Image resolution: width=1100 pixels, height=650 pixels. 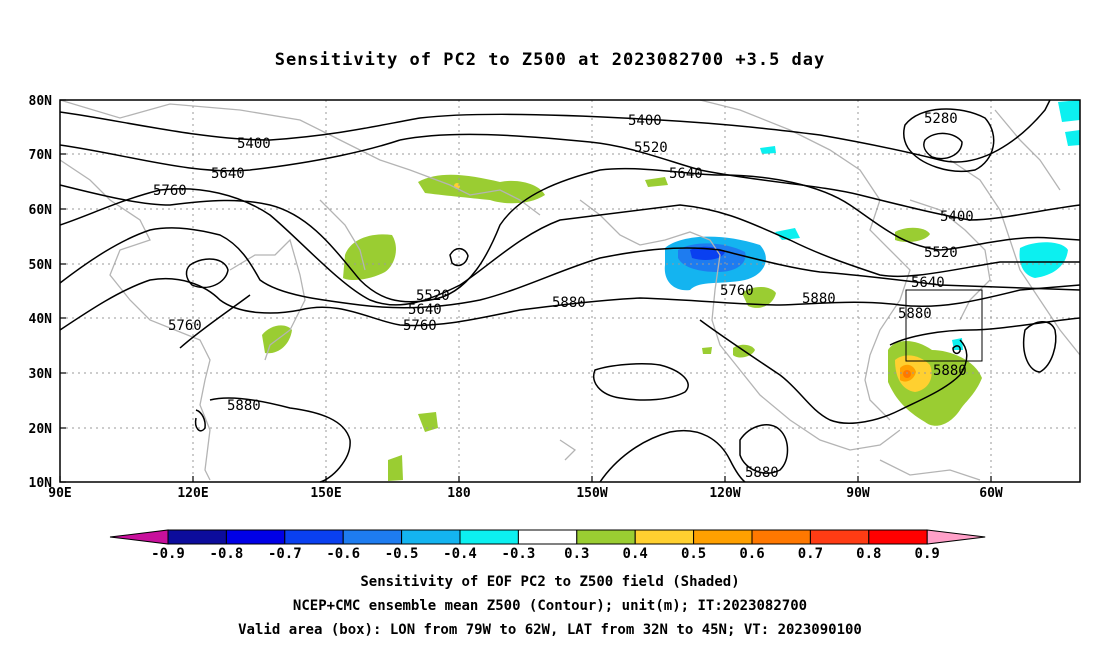 I want to click on colorbar-label: -0.6, so click(x=343, y=554).